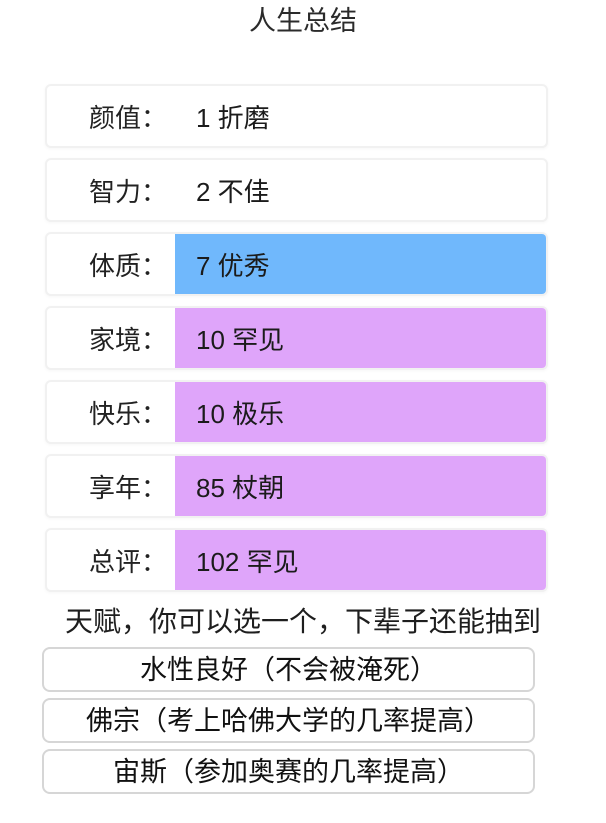 Image resolution: width=606 pixels, height=823 pixels. Describe the element at coordinates (360, 338) in the screenshot. I see `stat-value: 10 罕见` at that location.